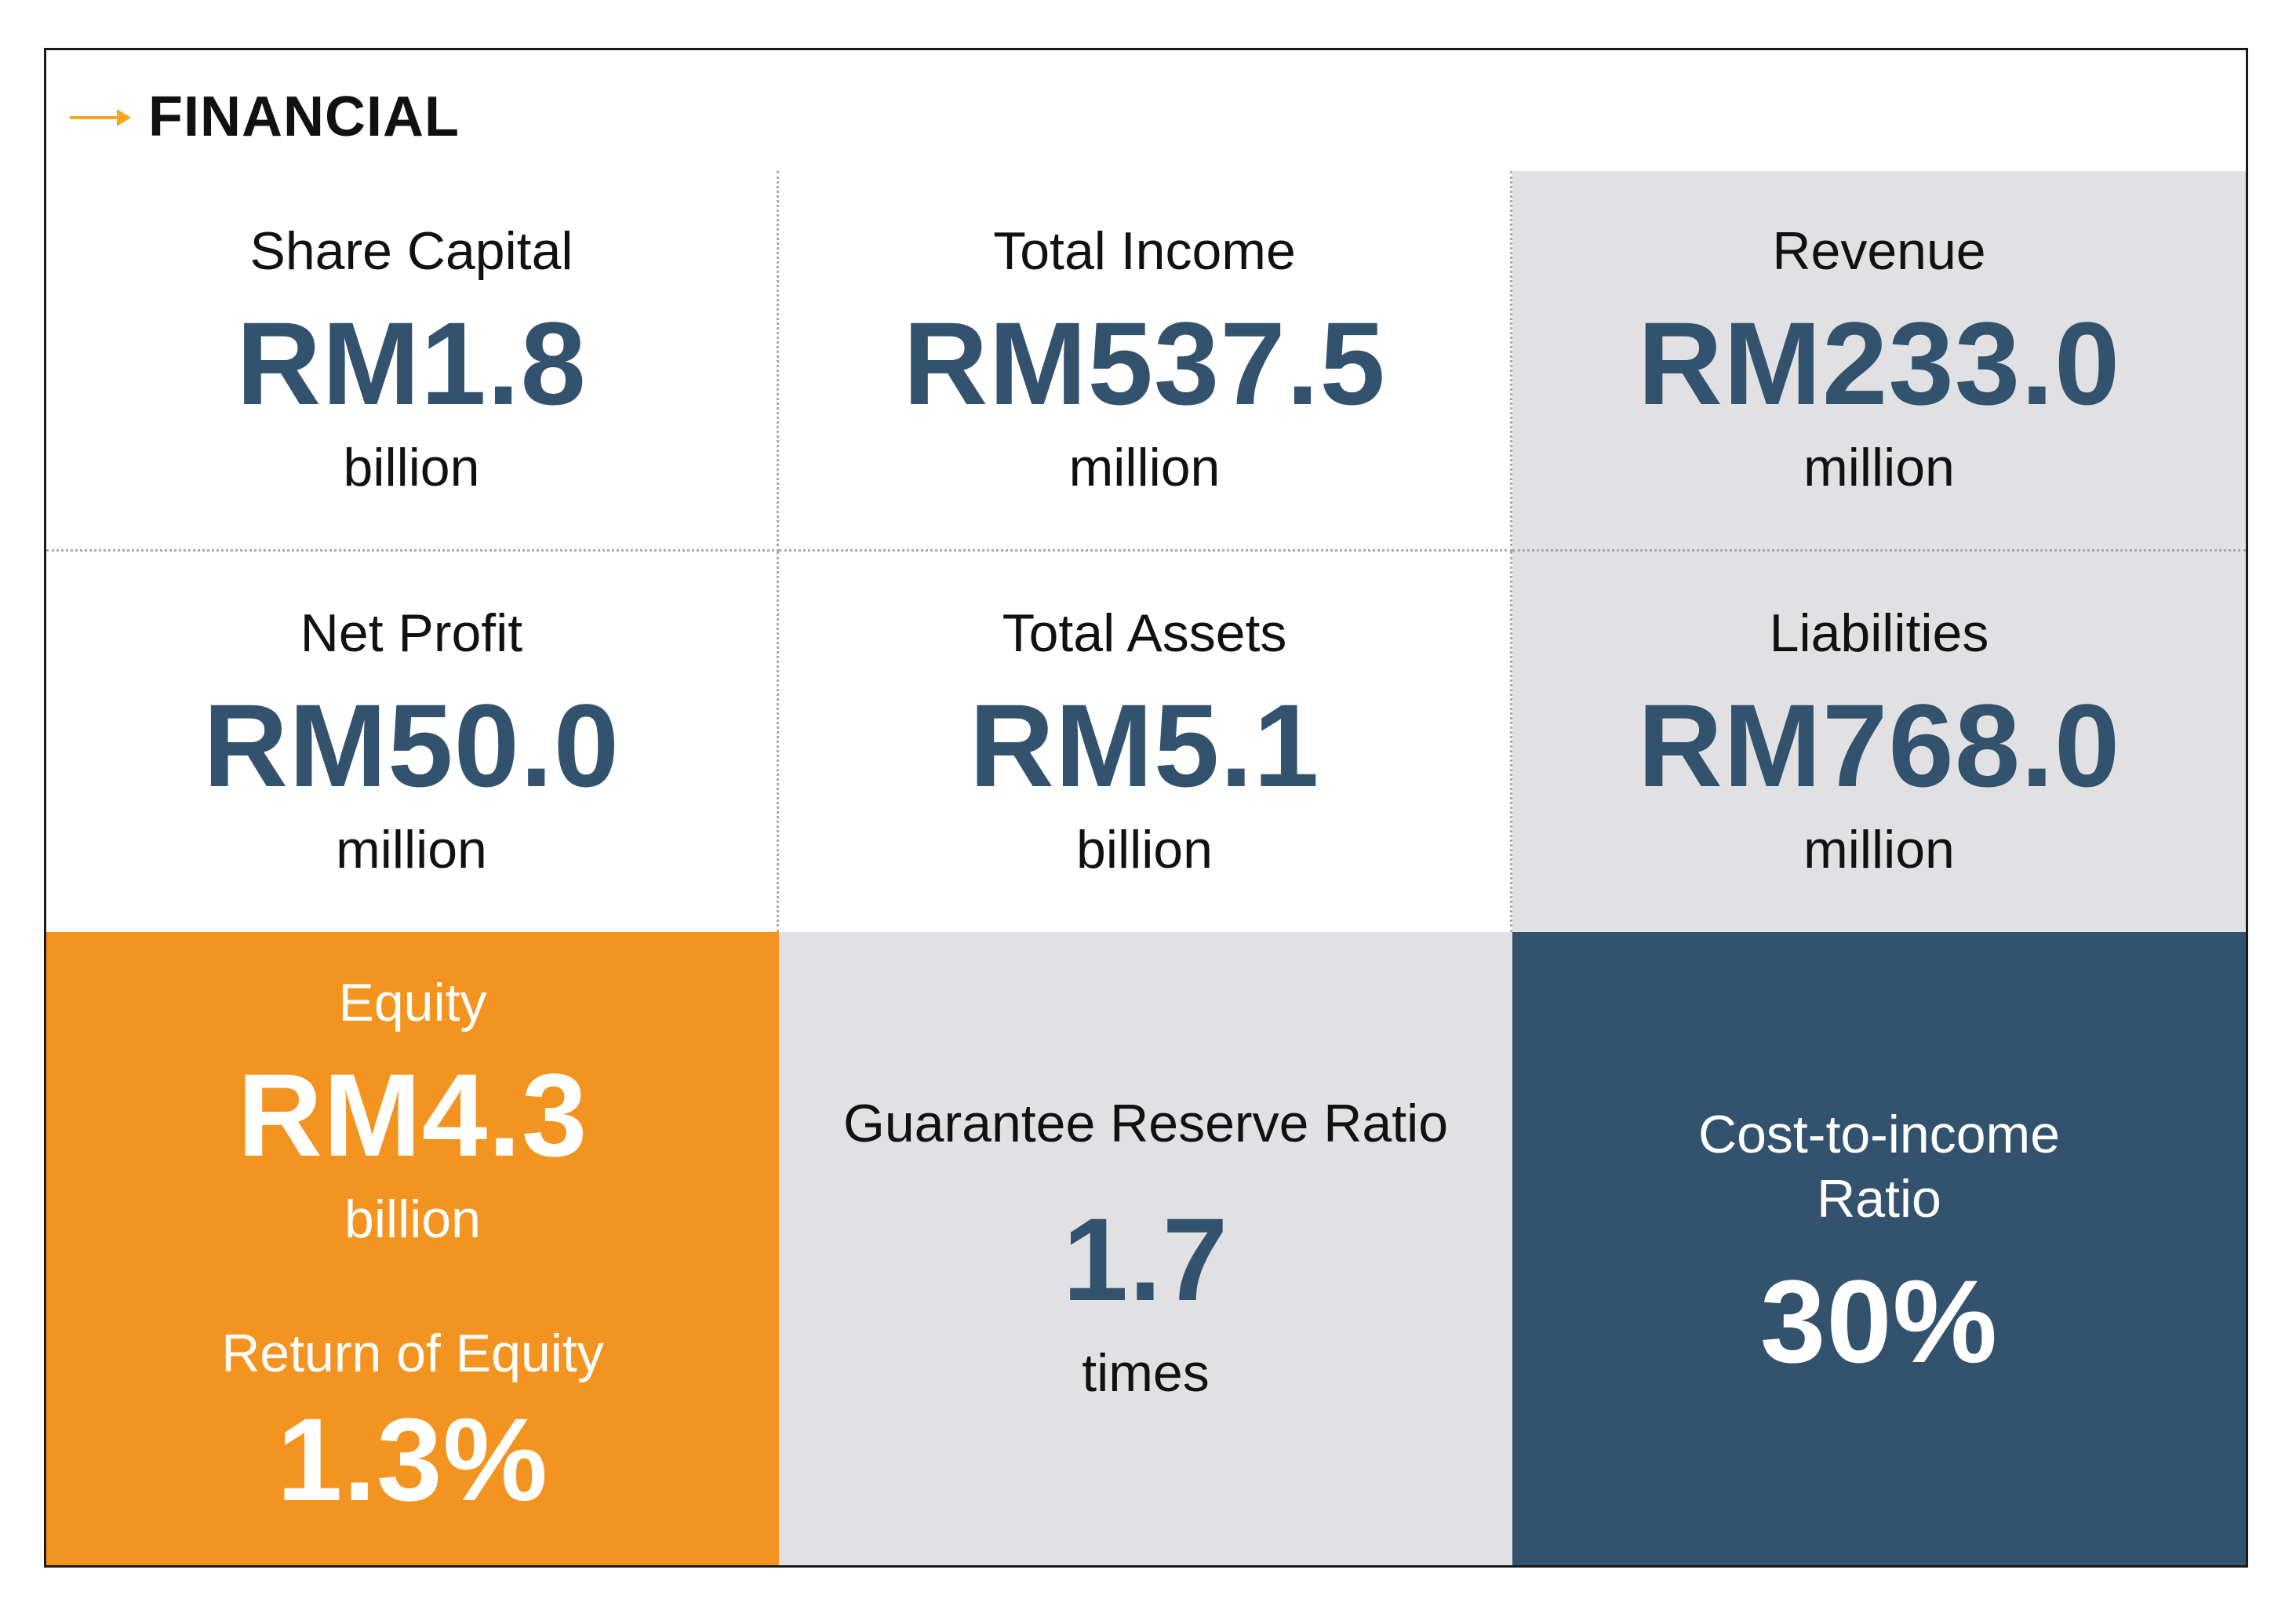 Image resolution: width=2296 pixels, height=1617 pixels. What do you see at coordinates (1145, 1123) in the screenshot?
I see `metric-label: Guarantee Reserve Ratio` at bounding box center [1145, 1123].